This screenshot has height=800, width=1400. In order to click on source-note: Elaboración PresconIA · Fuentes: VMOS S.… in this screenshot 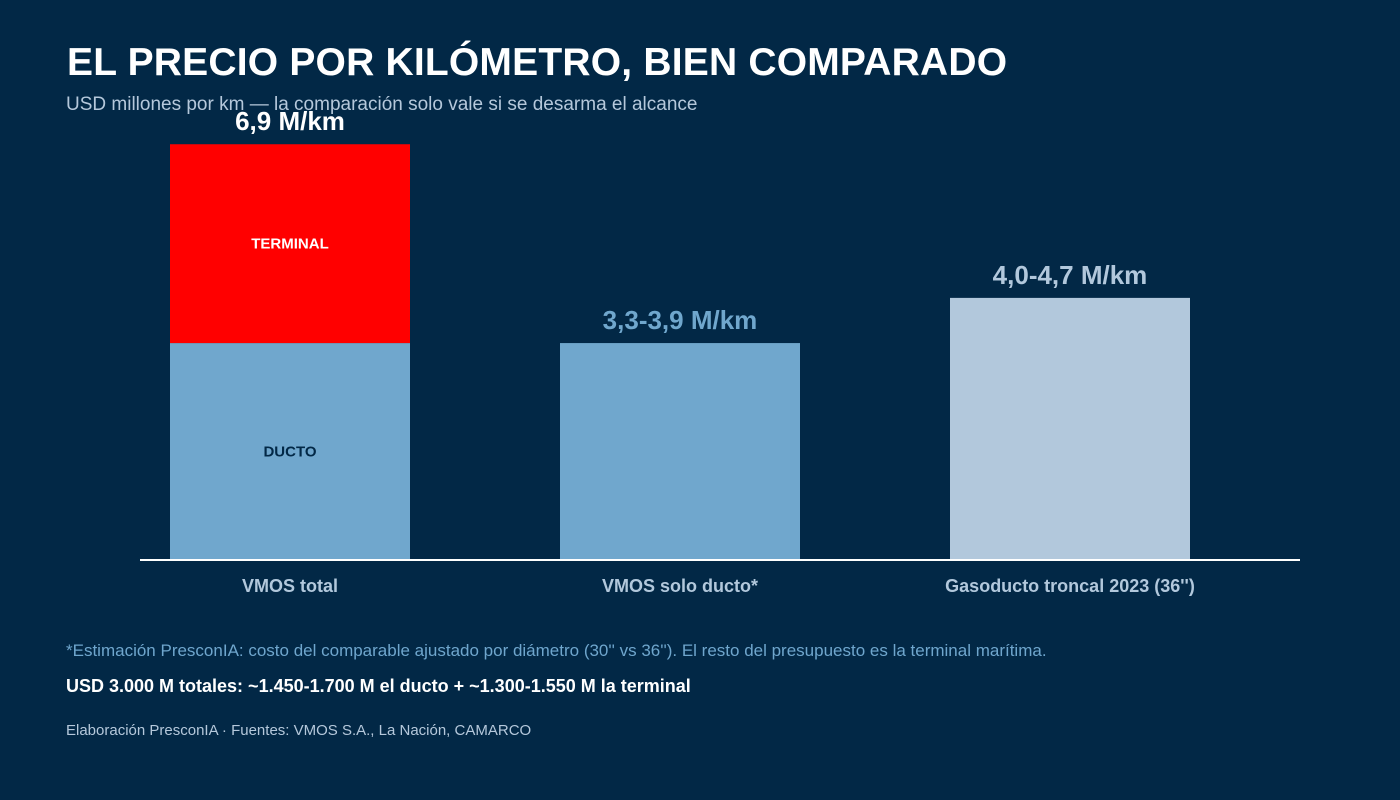, I will do `click(299, 730)`.